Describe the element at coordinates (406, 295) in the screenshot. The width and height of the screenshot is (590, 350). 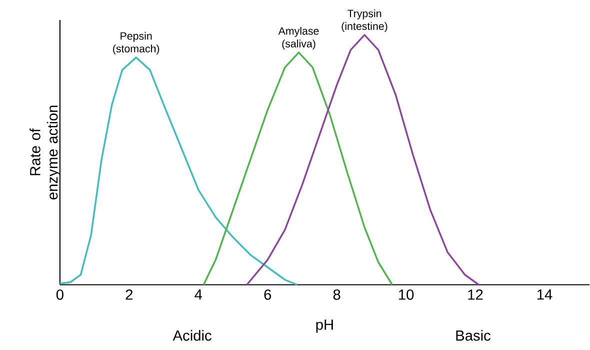
I see `x-tick-label: 10` at that location.